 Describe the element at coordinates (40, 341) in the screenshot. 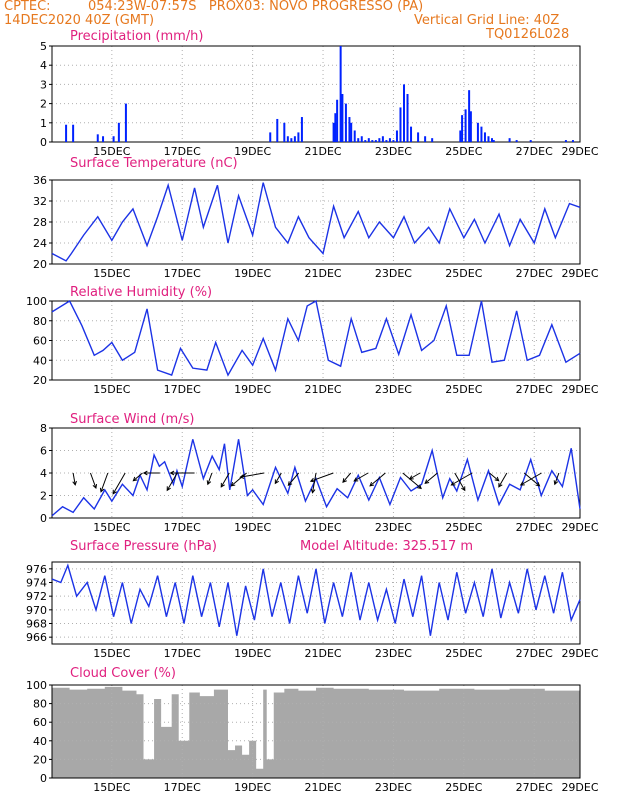

I see `y-tick-label: 60` at that location.